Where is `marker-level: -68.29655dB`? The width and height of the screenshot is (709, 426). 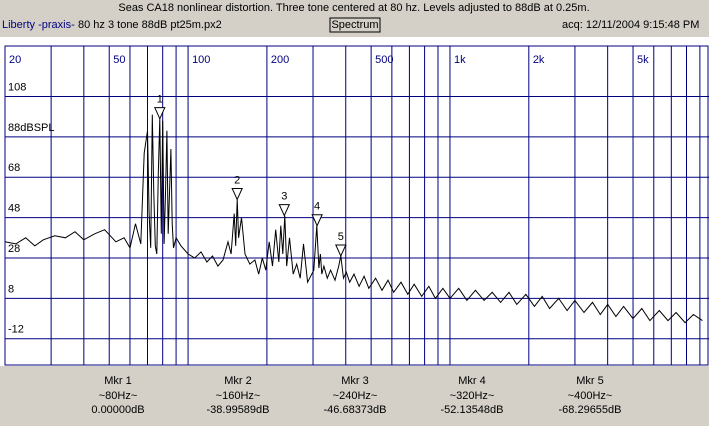
marker-level: -68.29655dB is located at coordinates (590, 410).